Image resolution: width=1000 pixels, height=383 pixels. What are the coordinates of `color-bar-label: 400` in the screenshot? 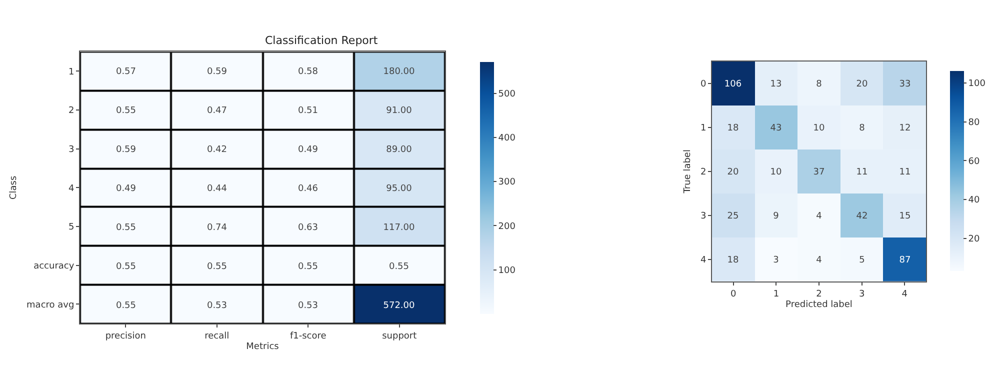 It's located at (507, 139).